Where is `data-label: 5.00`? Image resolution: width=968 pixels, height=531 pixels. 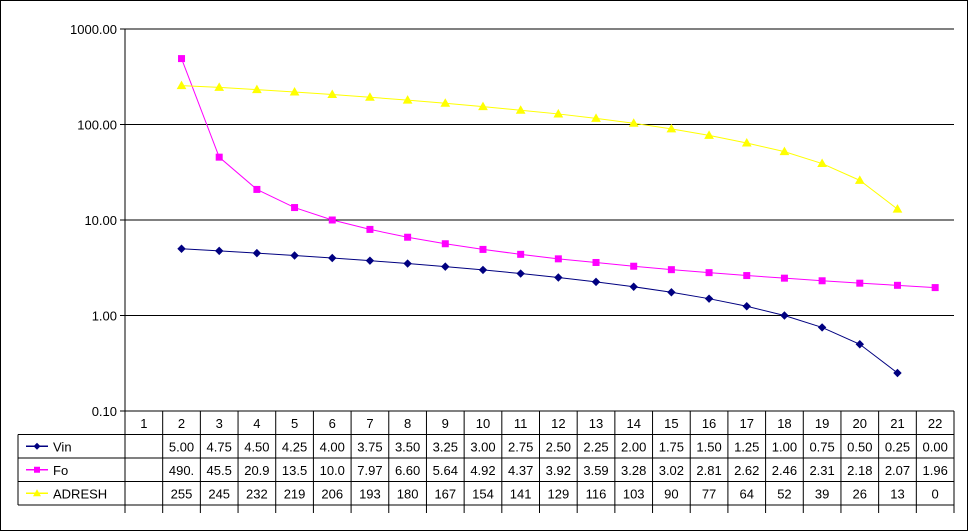
data-label: 5.00 is located at coordinates (181, 446).